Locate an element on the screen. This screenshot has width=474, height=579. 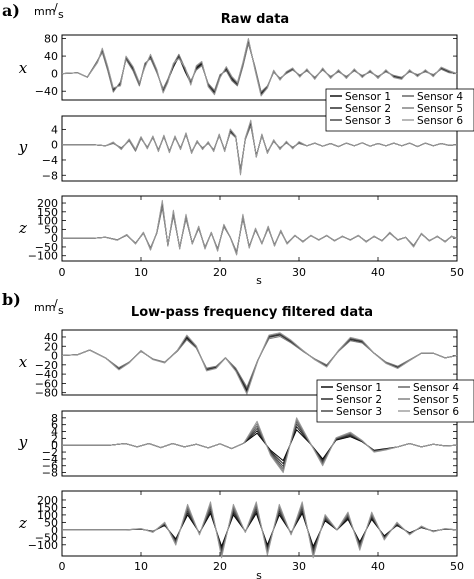
panel-b-xtick-label: 40 is located at coordinates (378, 566).